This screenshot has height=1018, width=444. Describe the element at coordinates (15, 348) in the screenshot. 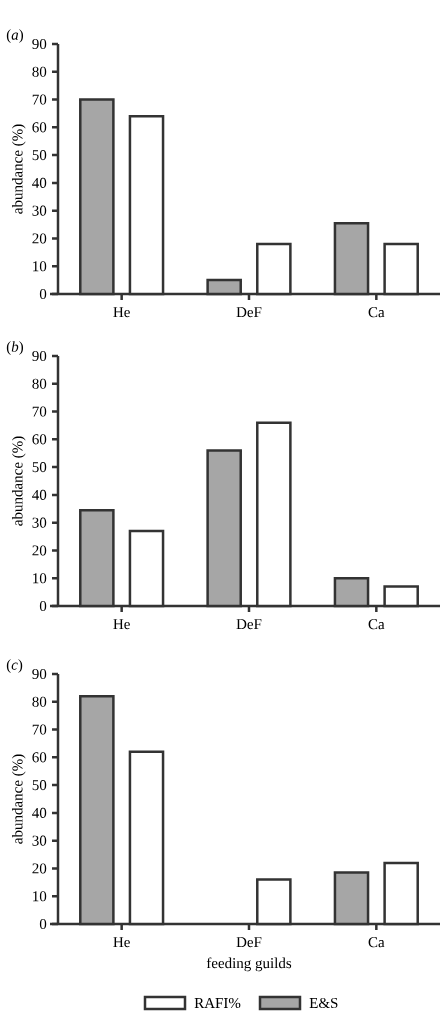

I see `chart-title: (b)` at that location.